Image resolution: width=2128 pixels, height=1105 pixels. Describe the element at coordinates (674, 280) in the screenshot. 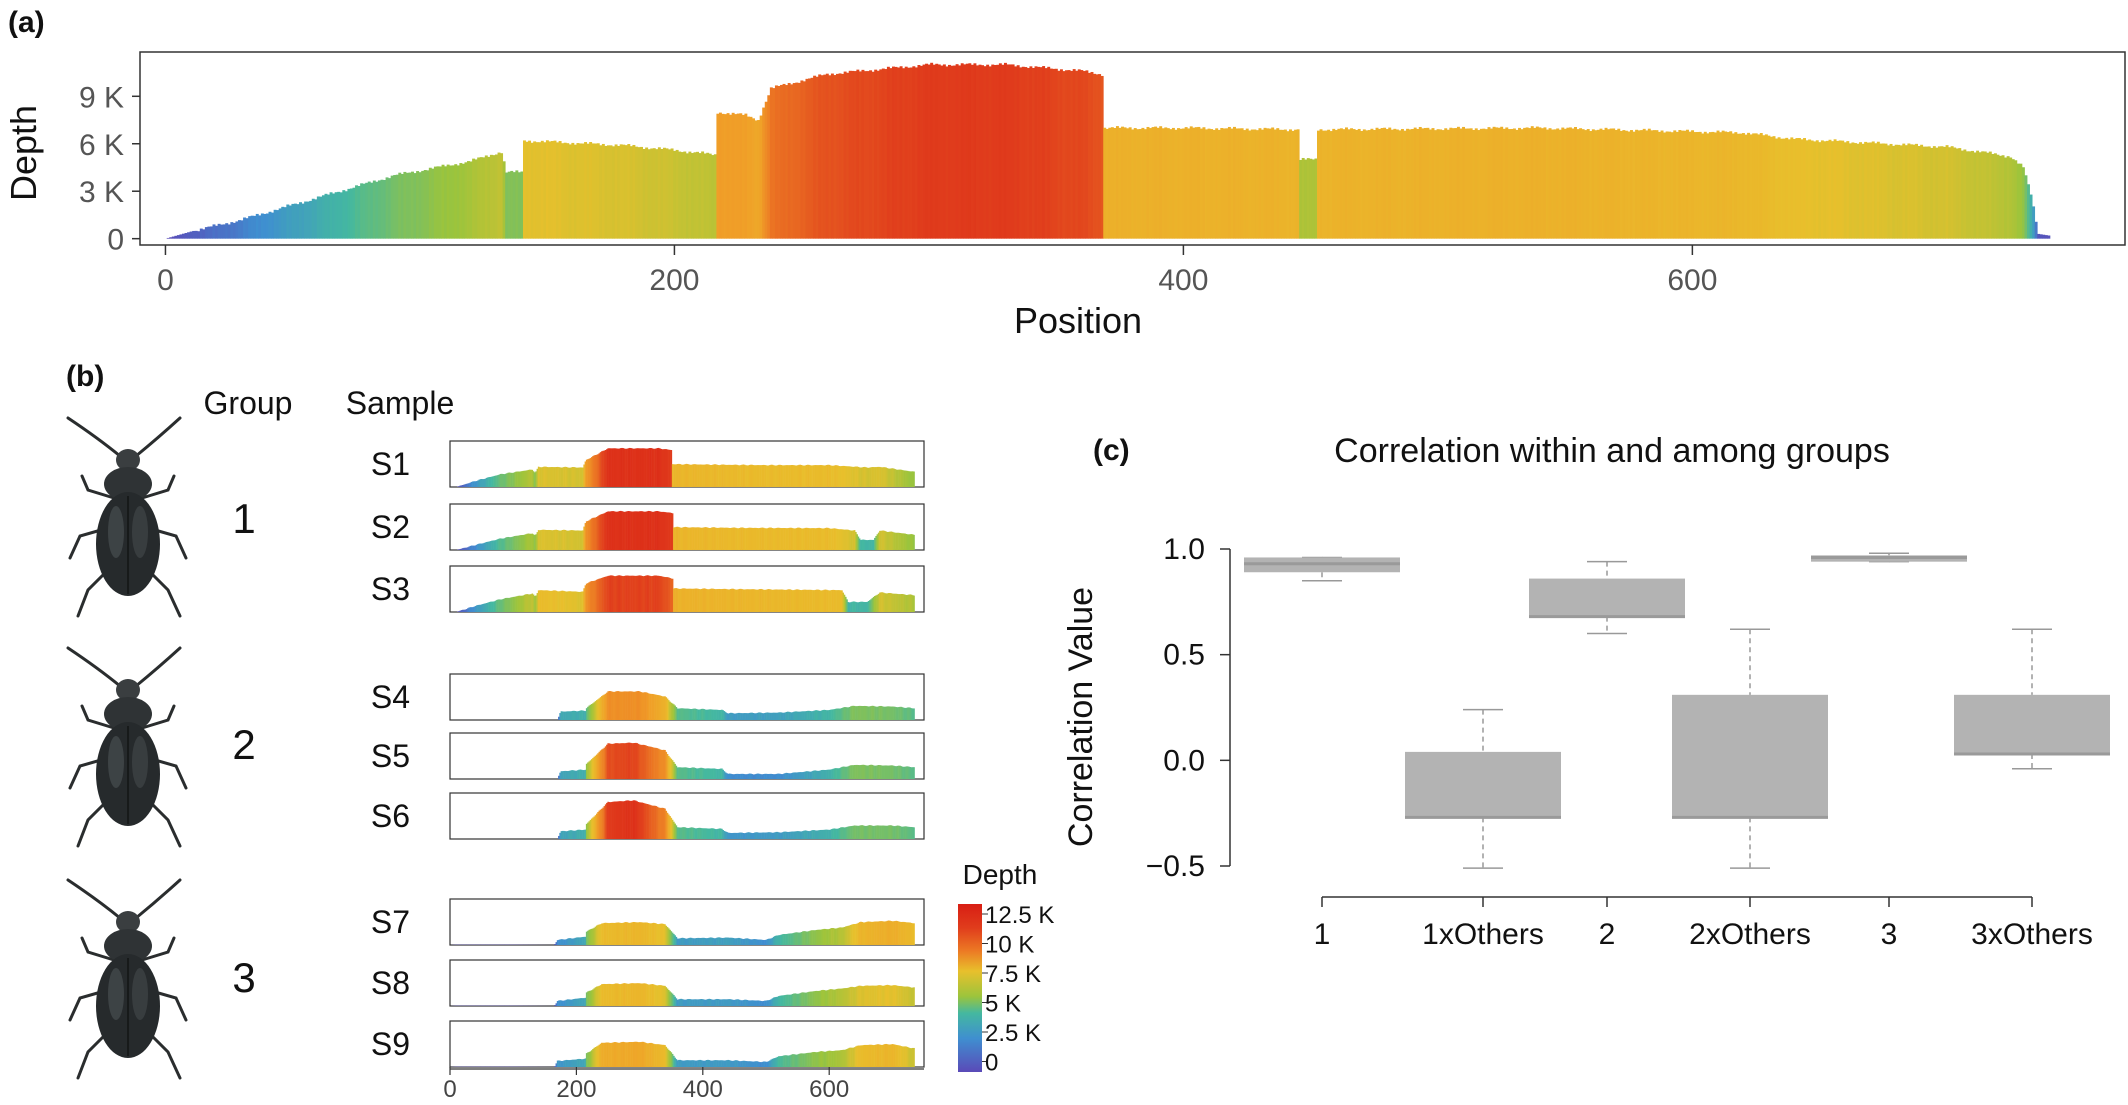

I see `x-tick-label: 200` at that location.